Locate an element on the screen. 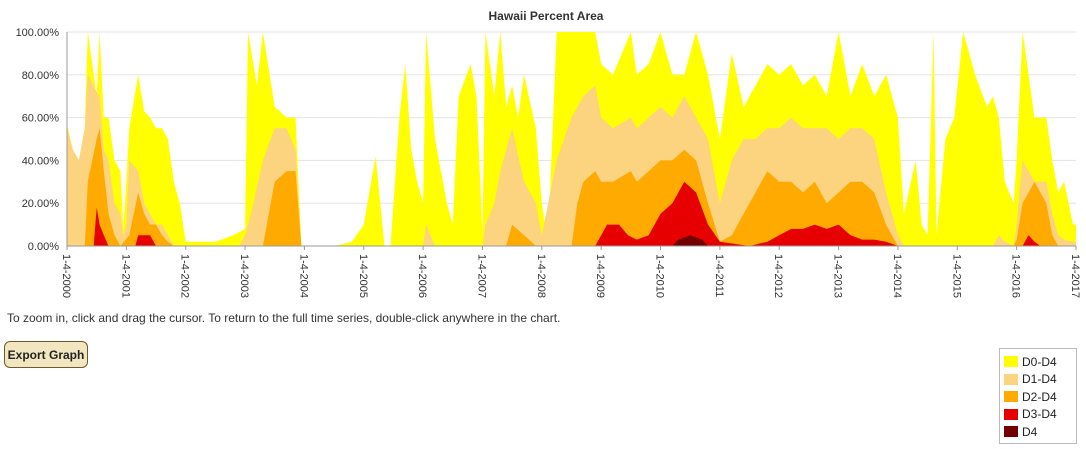  x-tick-label: 1-4-2016 is located at coordinates (1016, 276).